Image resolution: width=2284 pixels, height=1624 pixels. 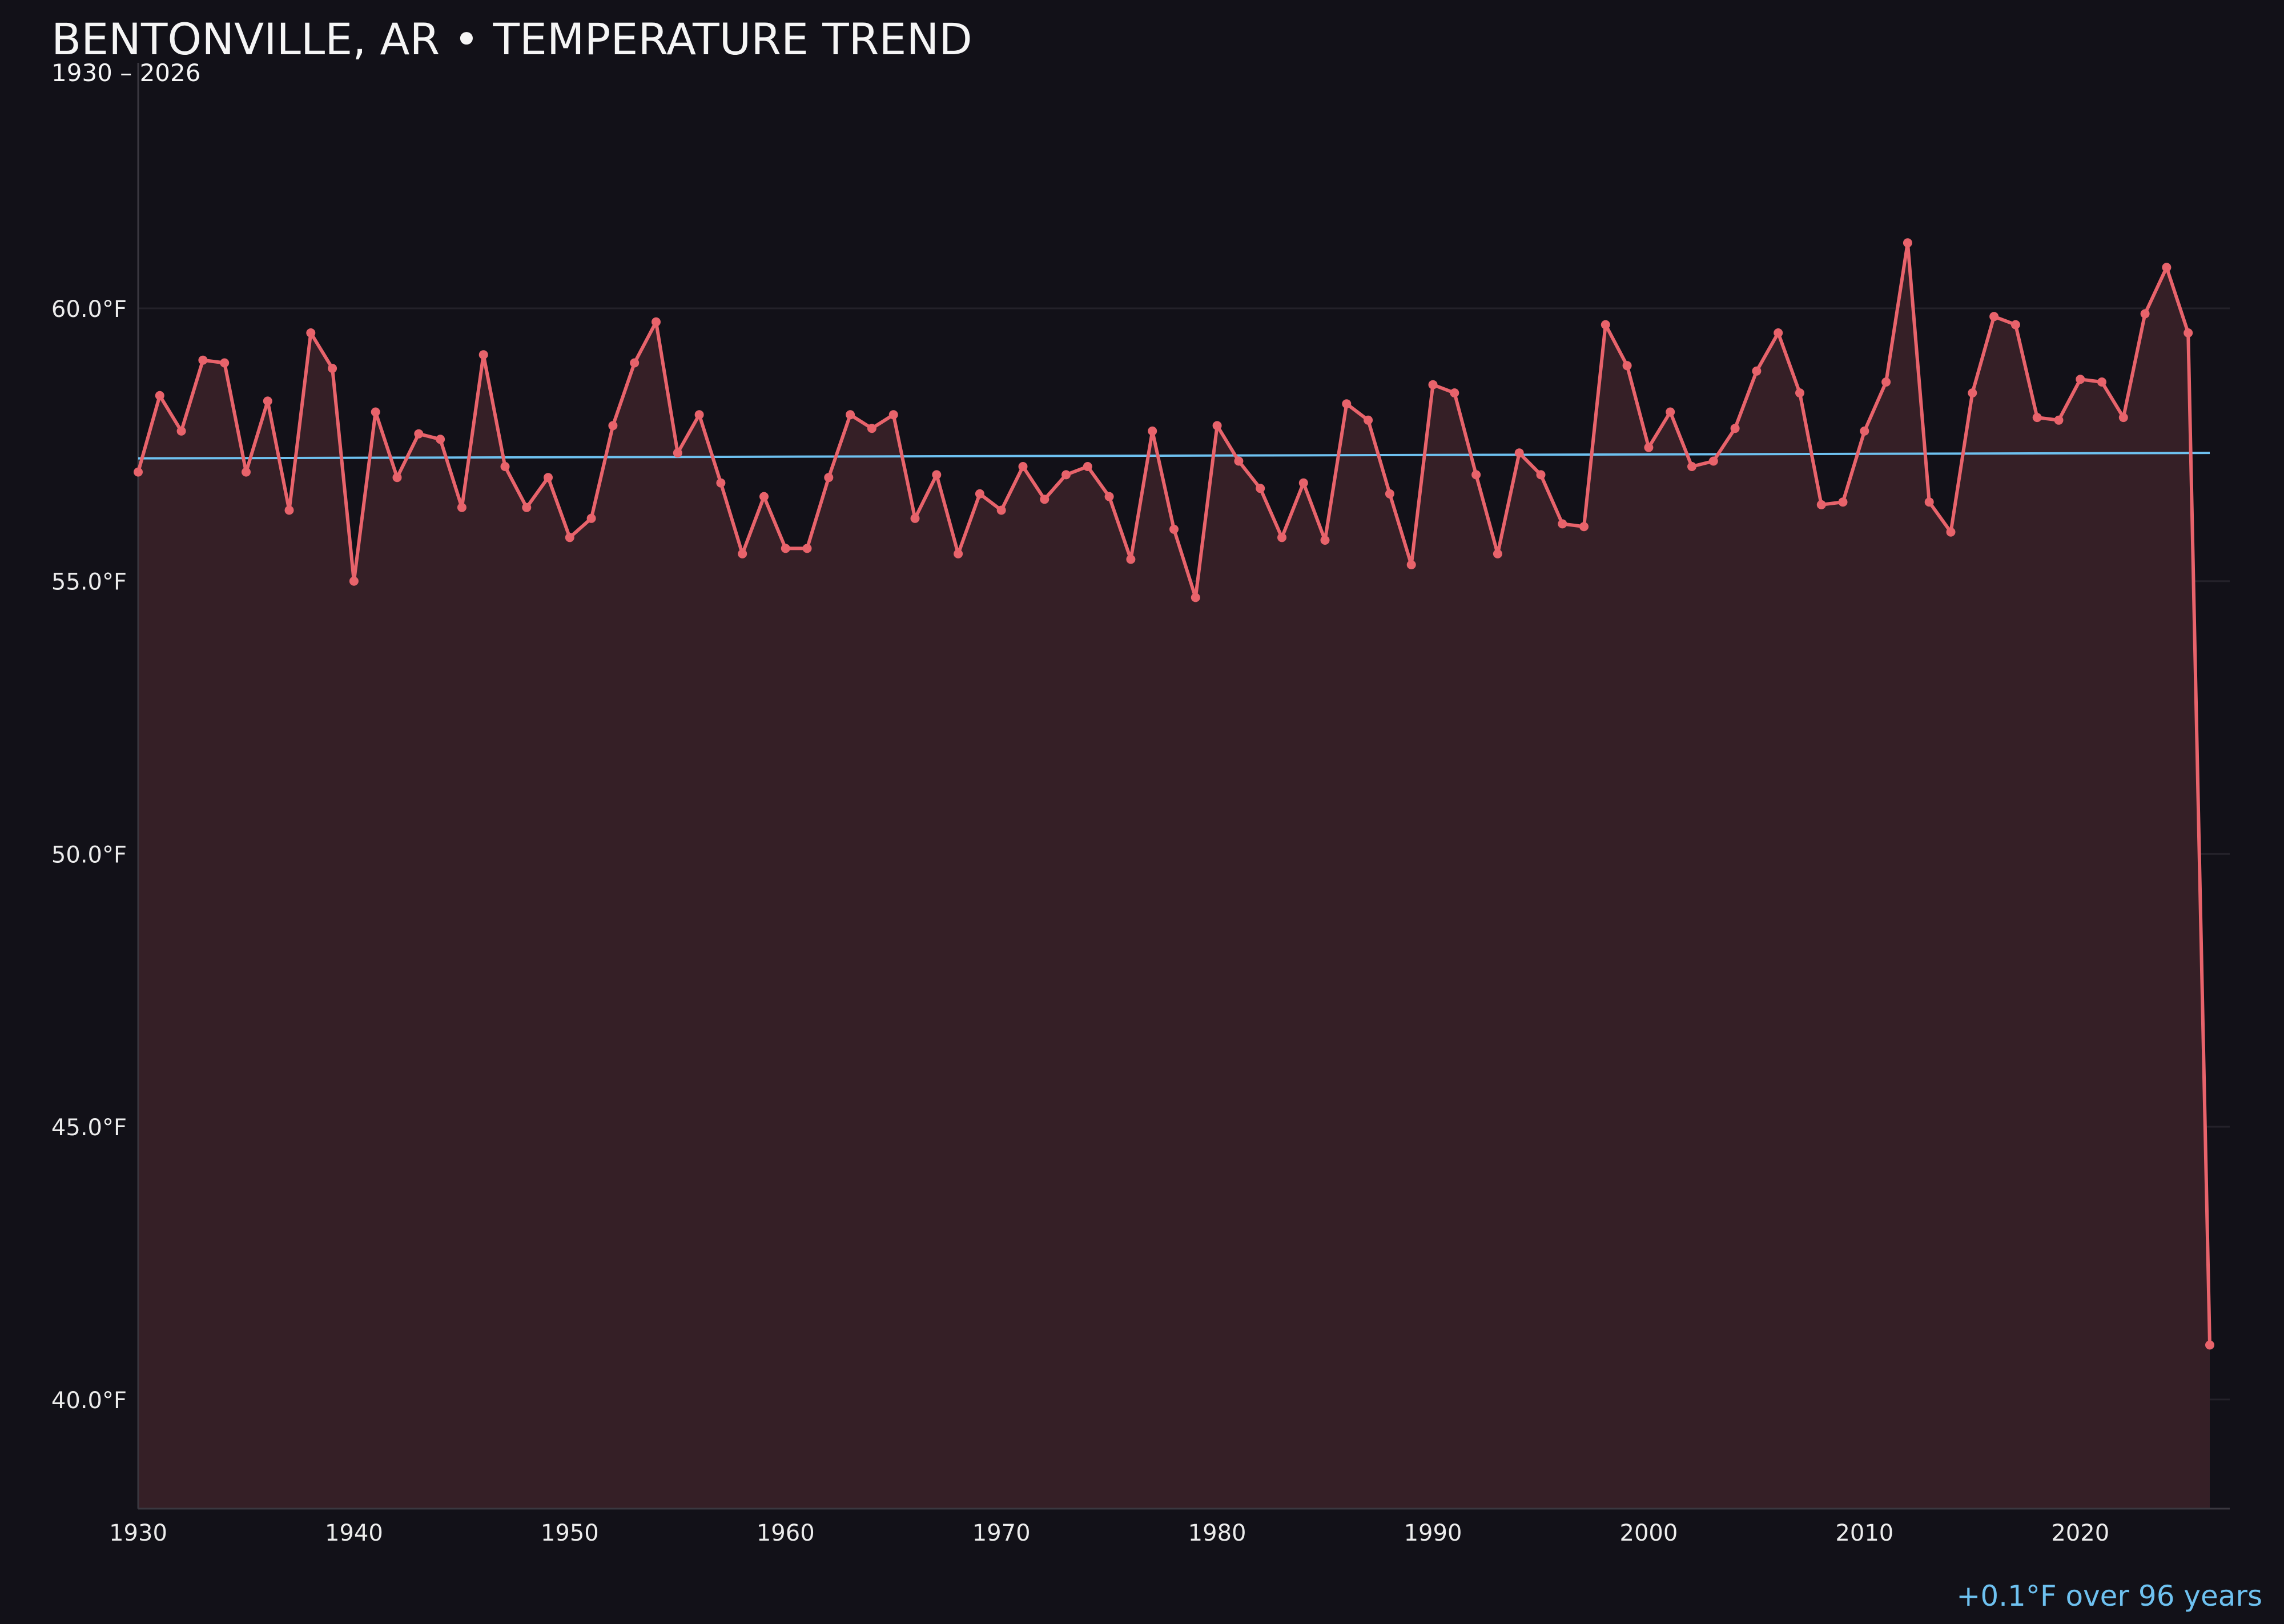 I want to click on y-tick-label: 45.0°F, so click(x=89, y=1128).